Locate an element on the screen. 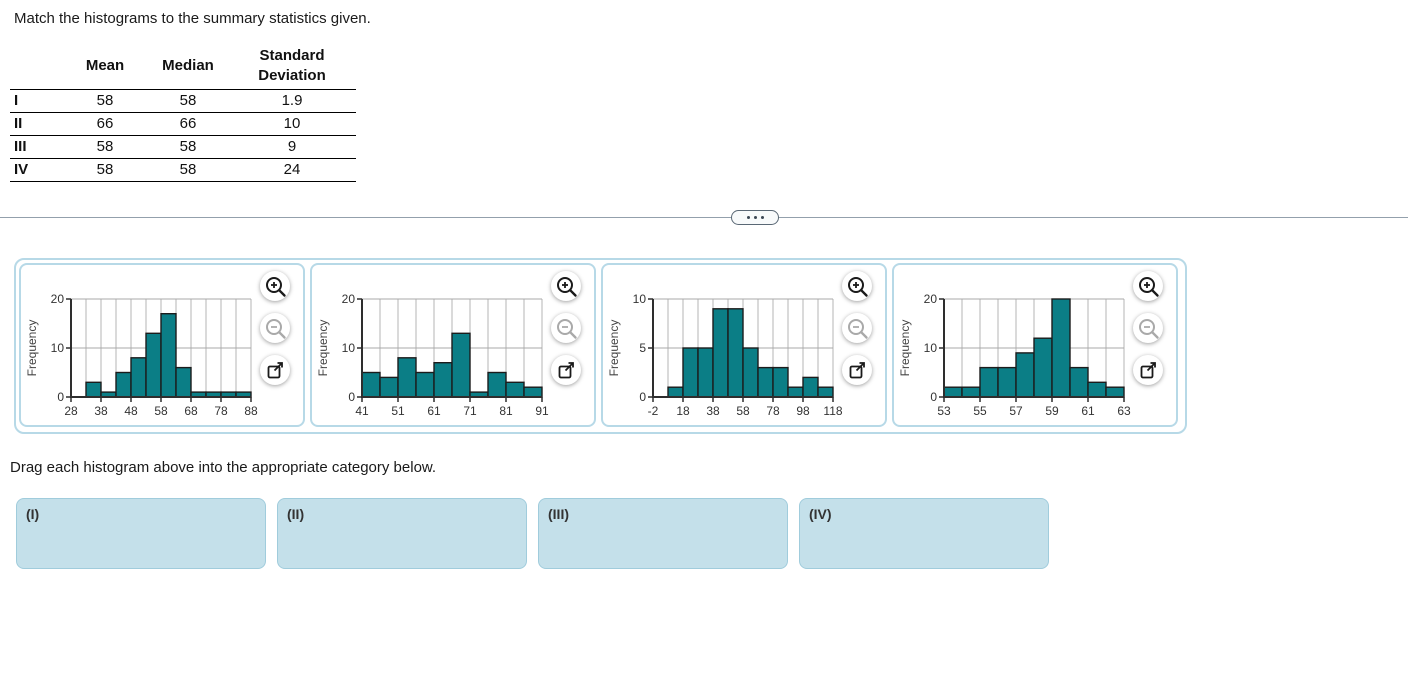 The image size is (1408, 679). dropzones-row: (I) (II) (III) (IV) is located at coordinates (532, 533).